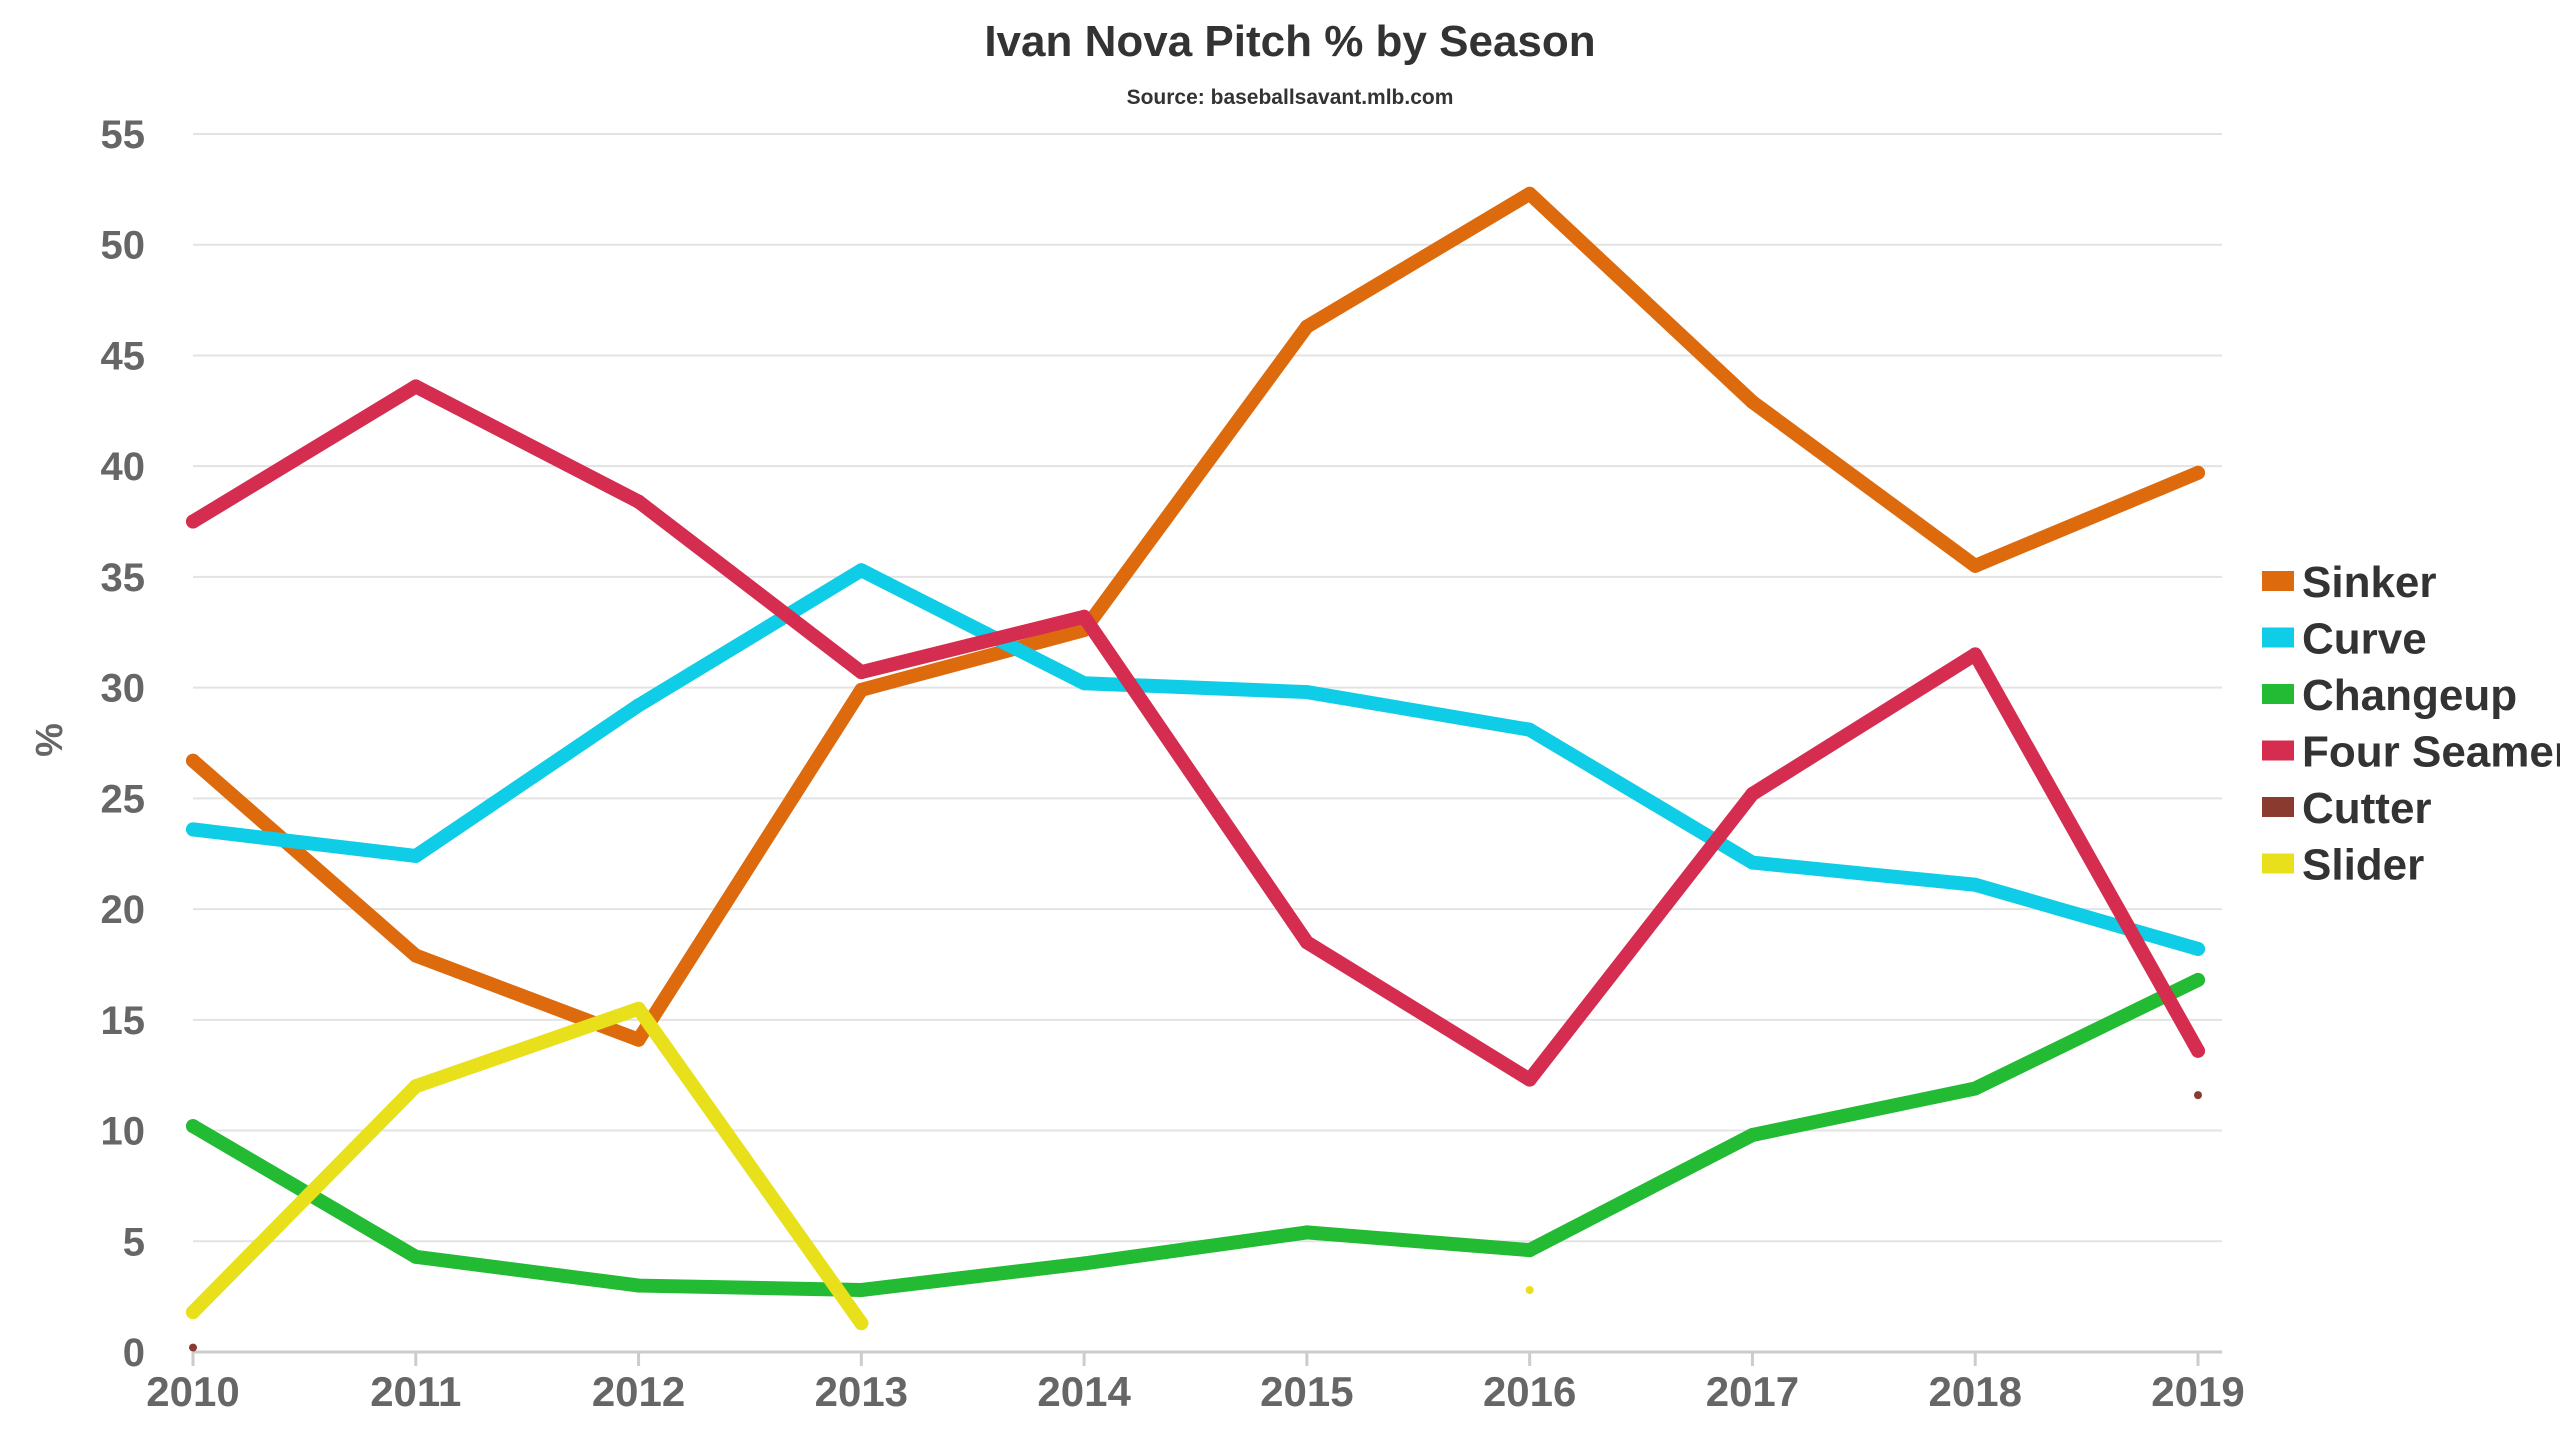 This screenshot has width=2560, height=1440. I want to click on y-tick-label: 55, so click(123, 135).